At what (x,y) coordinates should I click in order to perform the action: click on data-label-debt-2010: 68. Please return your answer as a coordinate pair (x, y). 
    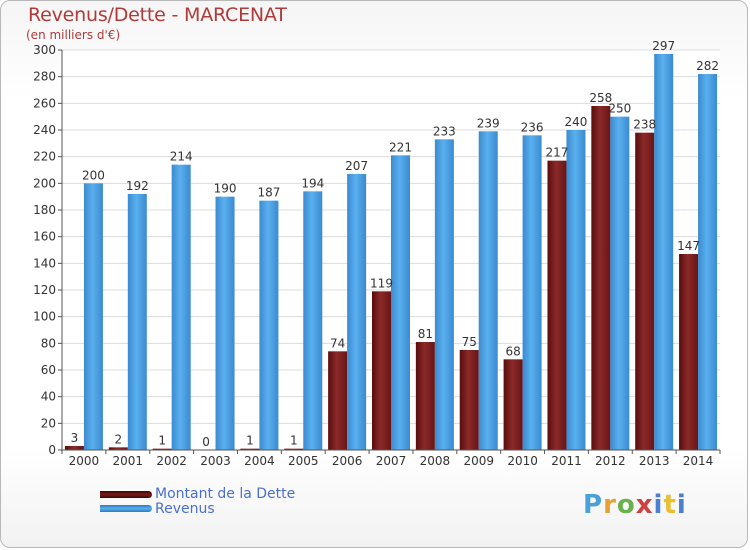
    Looking at the image, I should click on (512, 351).